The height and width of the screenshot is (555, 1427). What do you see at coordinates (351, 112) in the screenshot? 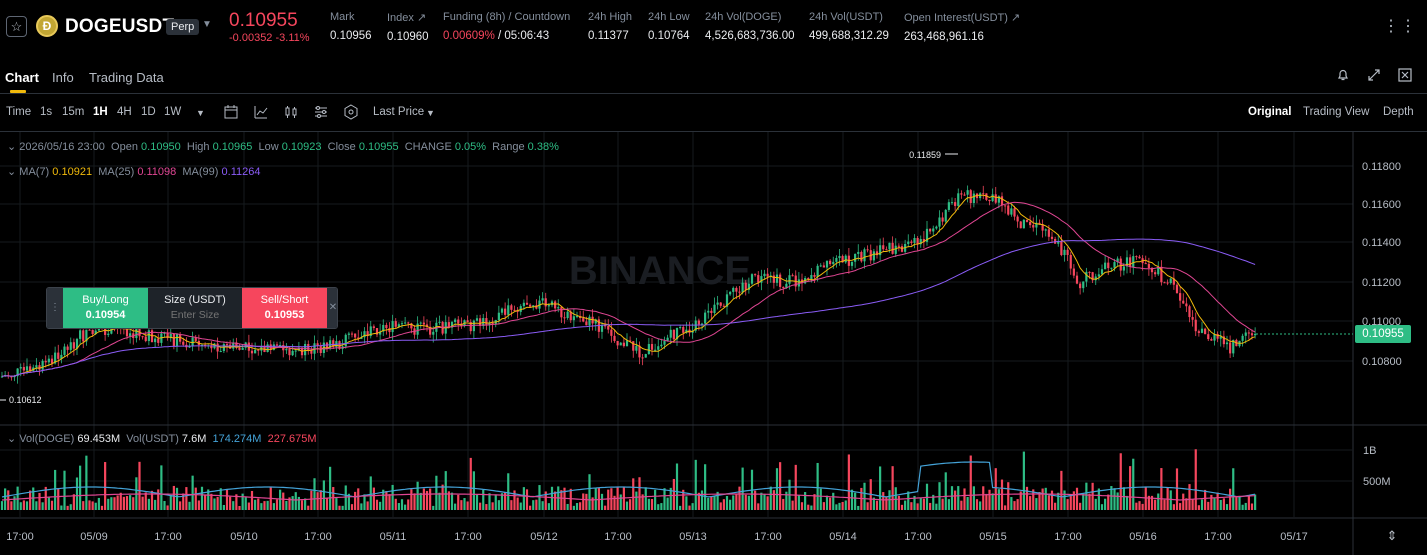
I see `hexagon-settings-icon` at bounding box center [351, 112].